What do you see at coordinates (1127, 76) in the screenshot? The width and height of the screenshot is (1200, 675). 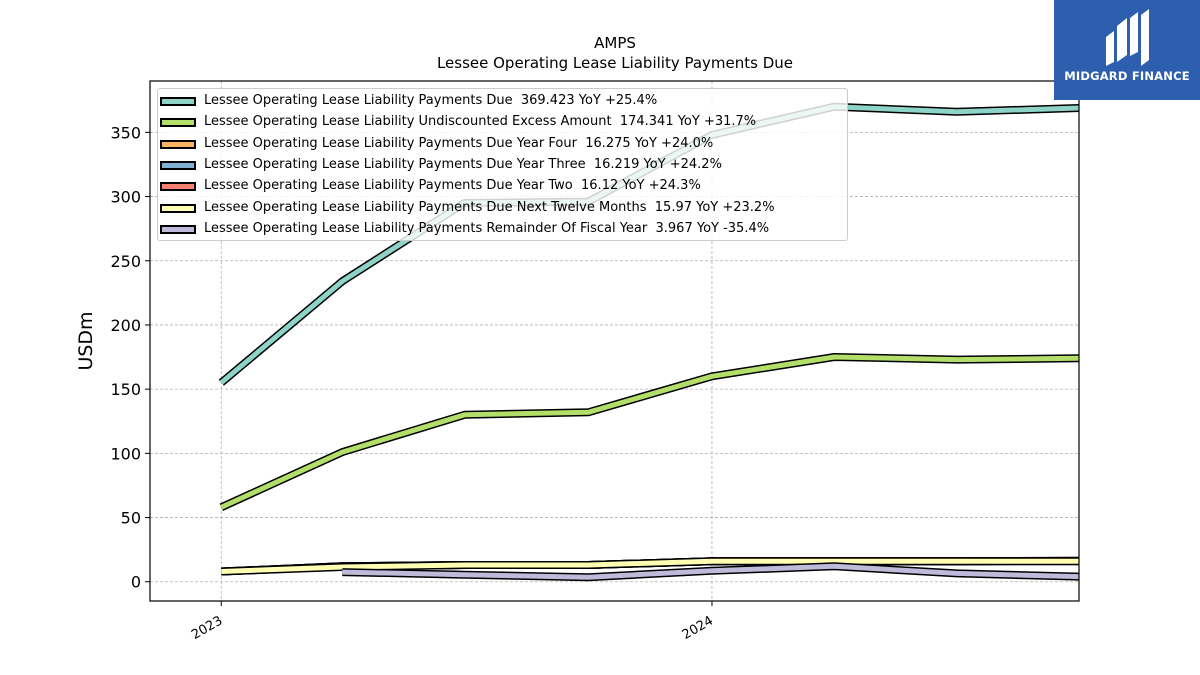 I see `brand-name: MIDGARD FINANCE` at bounding box center [1127, 76].